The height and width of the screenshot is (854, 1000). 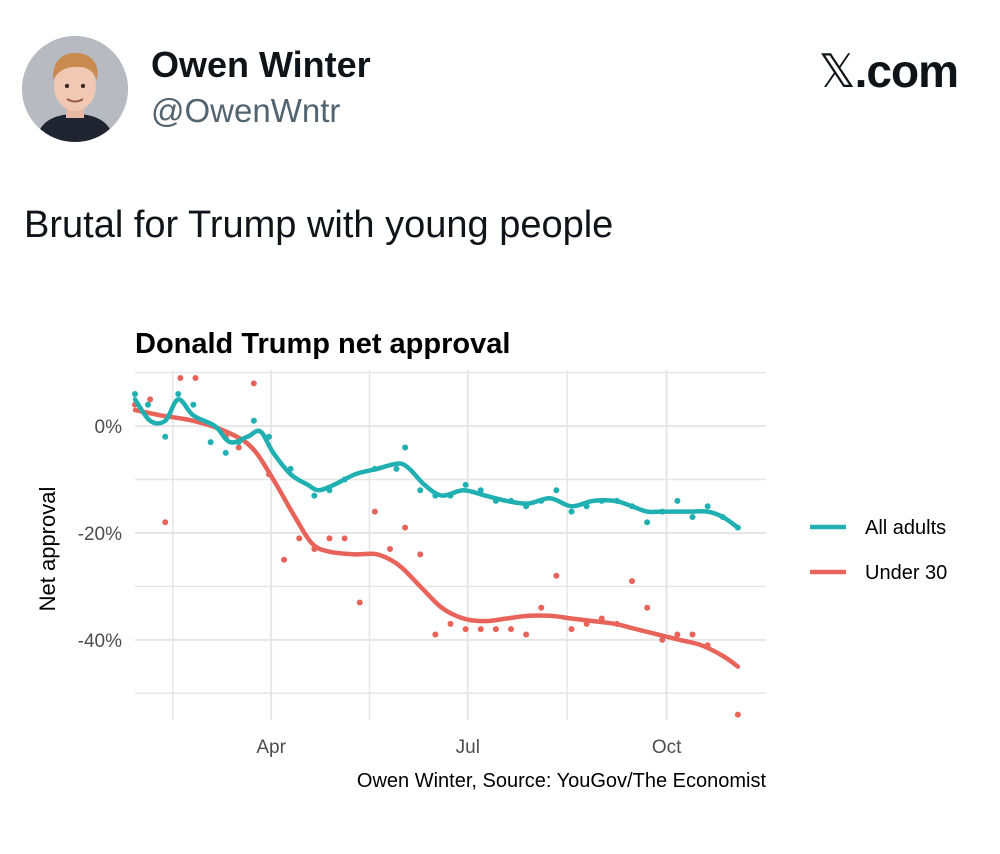 What do you see at coordinates (905, 528) in the screenshot?
I see `legend-label: All adults` at bounding box center [905, 528].